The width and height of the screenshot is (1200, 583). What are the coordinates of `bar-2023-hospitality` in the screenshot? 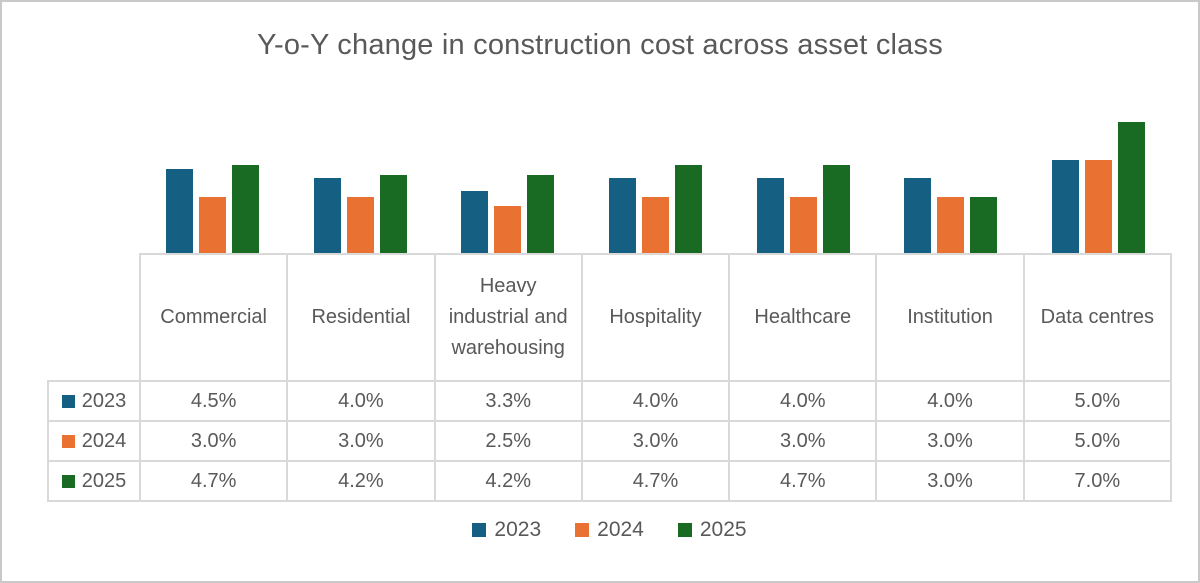 It's located at (622, 215).